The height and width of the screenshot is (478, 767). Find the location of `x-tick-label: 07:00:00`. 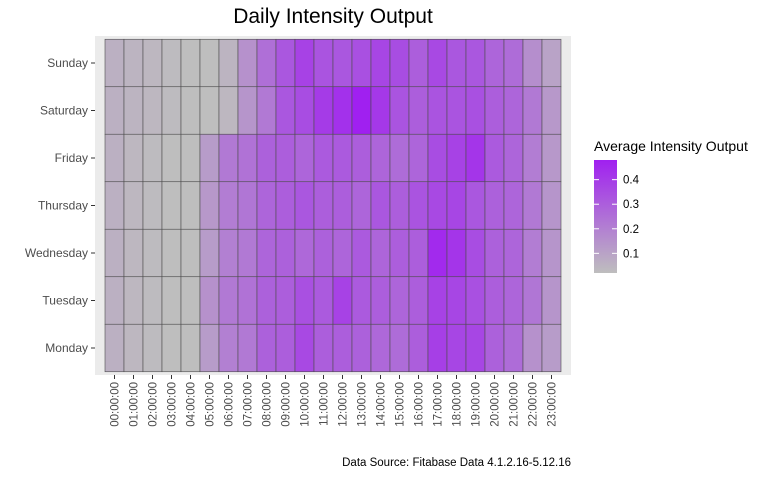

x-tick-label: 07:00:00 is located at coordinates (249, 404).